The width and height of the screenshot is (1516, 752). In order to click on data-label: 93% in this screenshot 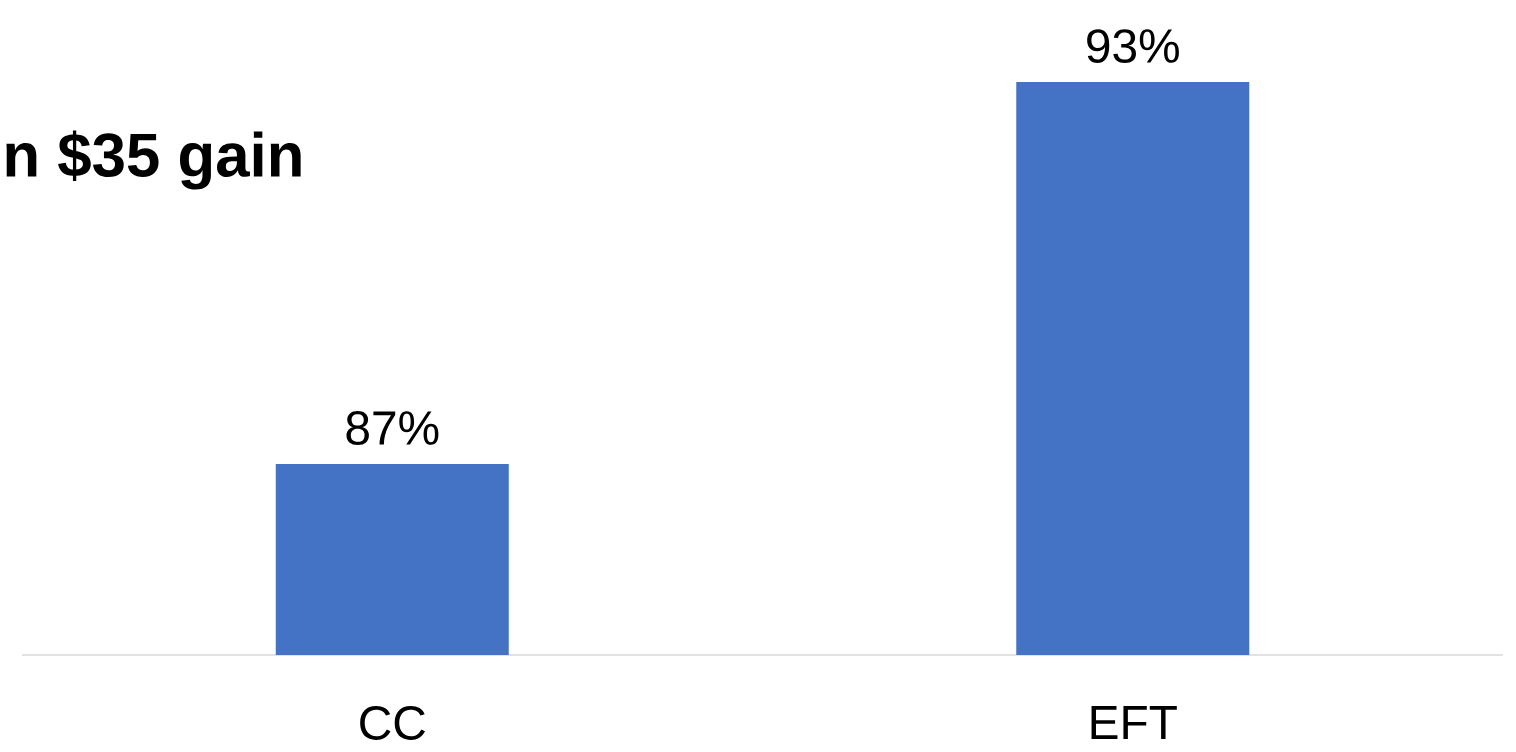, I will do `click(1133, 46)`.